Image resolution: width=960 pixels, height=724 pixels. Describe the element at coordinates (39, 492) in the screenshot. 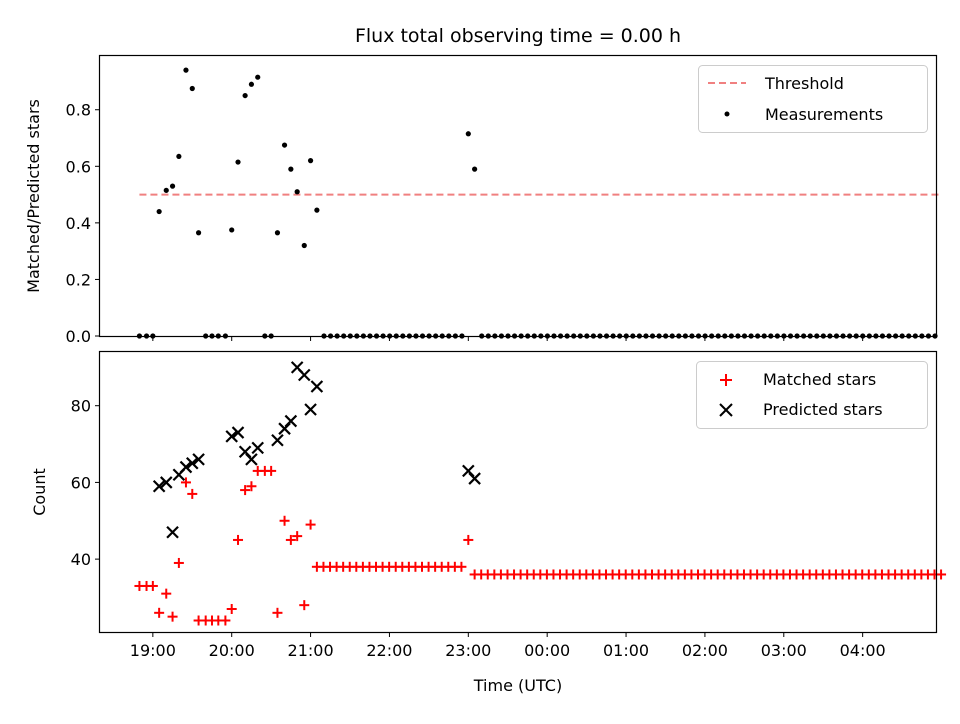

I see `bottom-ylabel: Count` at that location.